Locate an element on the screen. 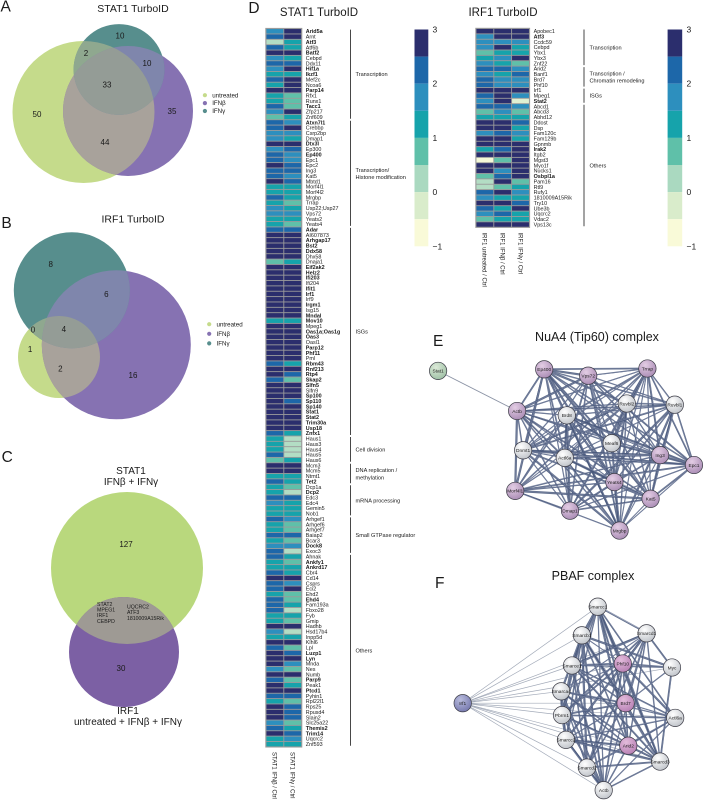  svg-text: Znf593 is located at coordinates (314, 745).